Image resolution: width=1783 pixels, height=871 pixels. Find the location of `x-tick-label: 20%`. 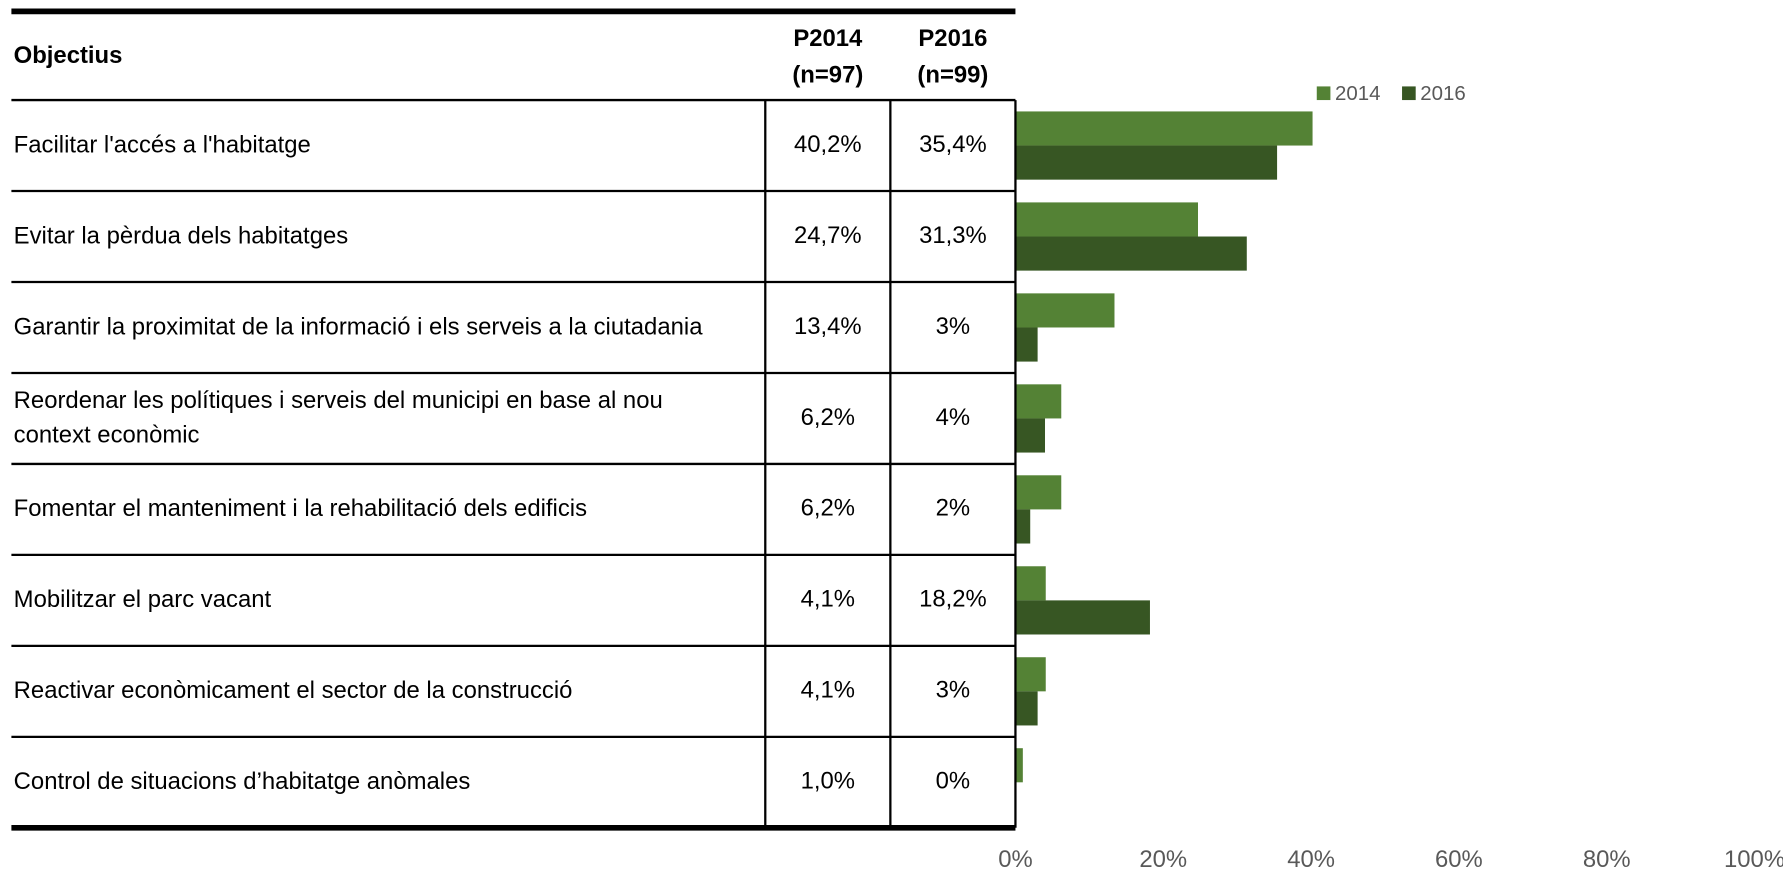

x-tick-label: 20% is located at coordinates (1163, 858).